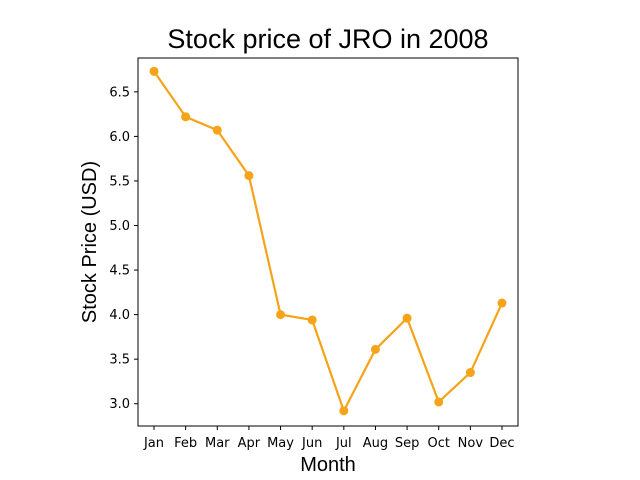 Image resolution: width=640 pixels, height=480 pixels. I want to click on y-axis-label: Stock Price (USD), so click(90, 242).